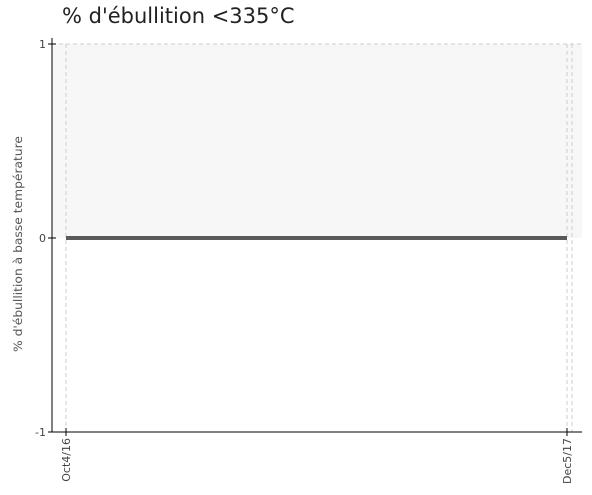 The width and height of the screenshot is (592, 495). I want to click on x-tick-label: Dec5/17, so click(567, 461).